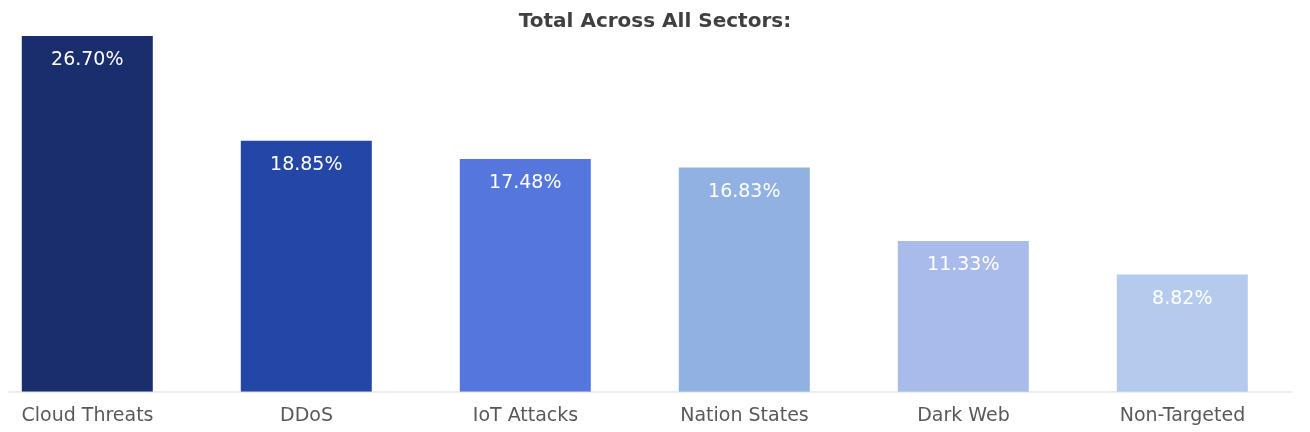 The height and width of the screenshot is (432, 1310). Describe the element at coordinates (87, 58) in the screenshot. I see `data-label: 26.70%` at that location.